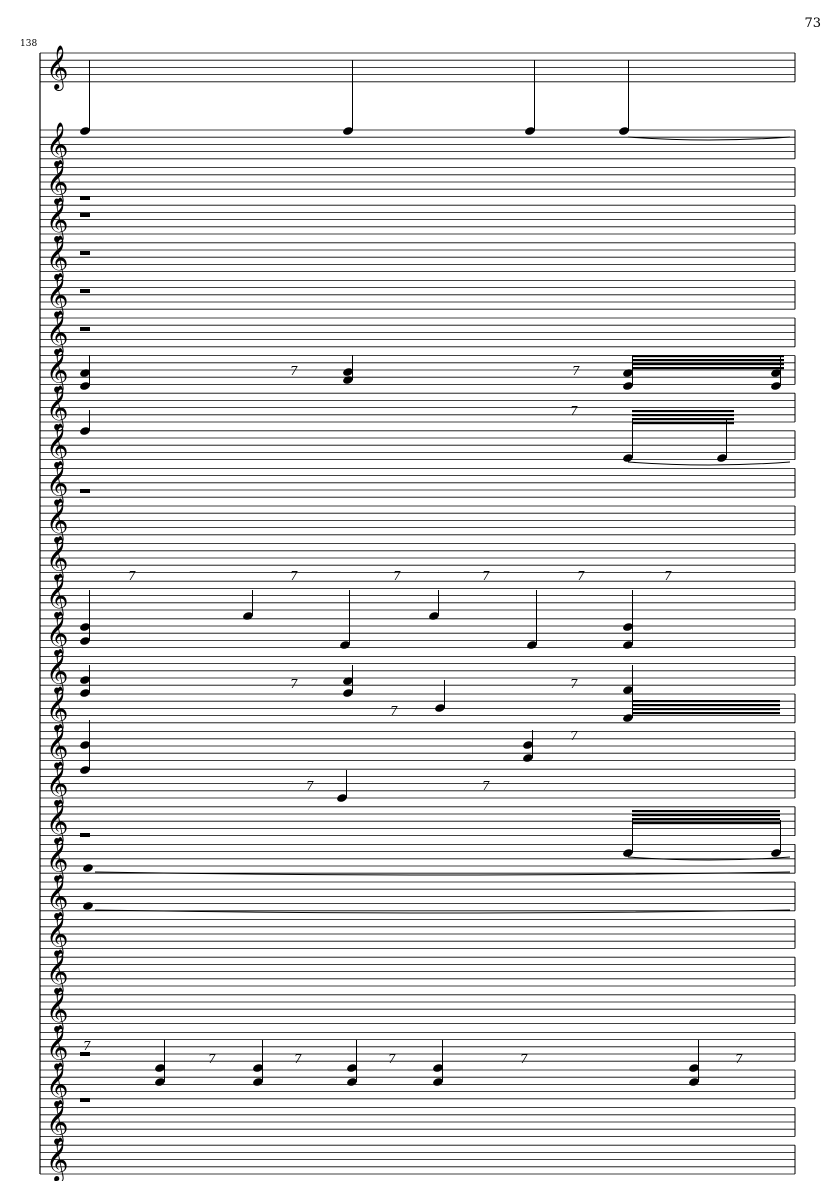  What do you see at coordinates (29, 44) in the screenshot?
I see `measure-number: 138` at bounding box center [29, 44].